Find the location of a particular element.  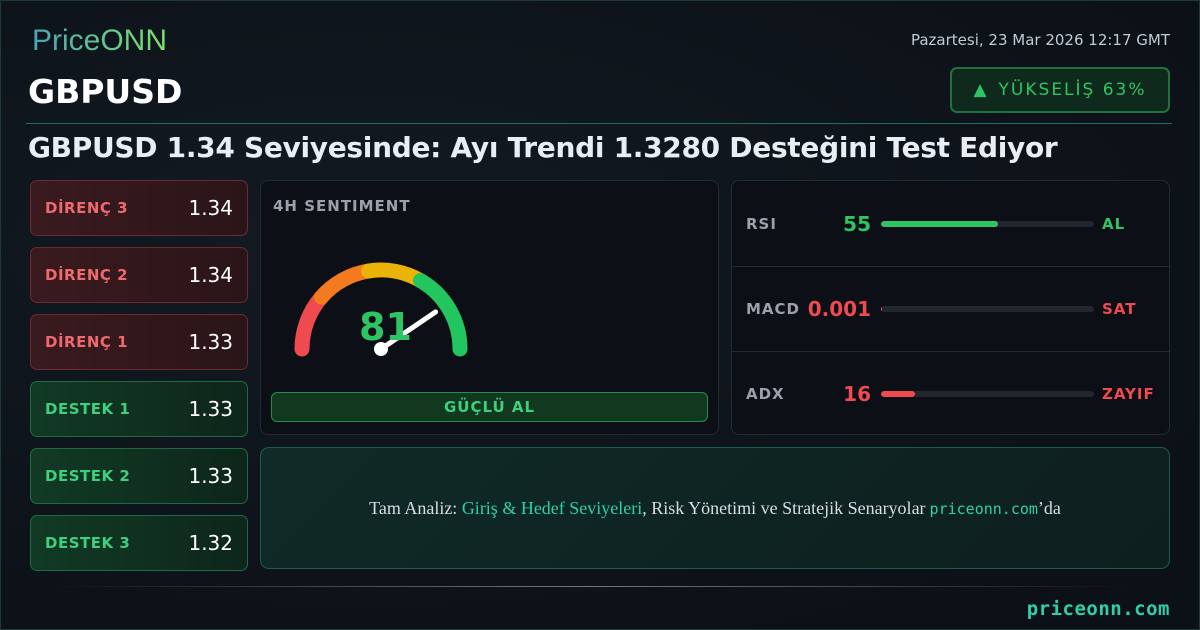

triangle-up-icon: ▲ is located at coordinates (981, 90).